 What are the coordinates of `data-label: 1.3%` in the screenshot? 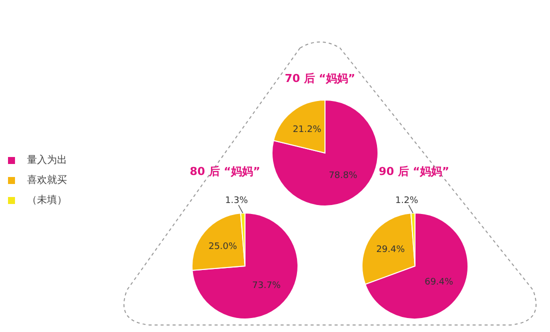 It's located at (236, 201).